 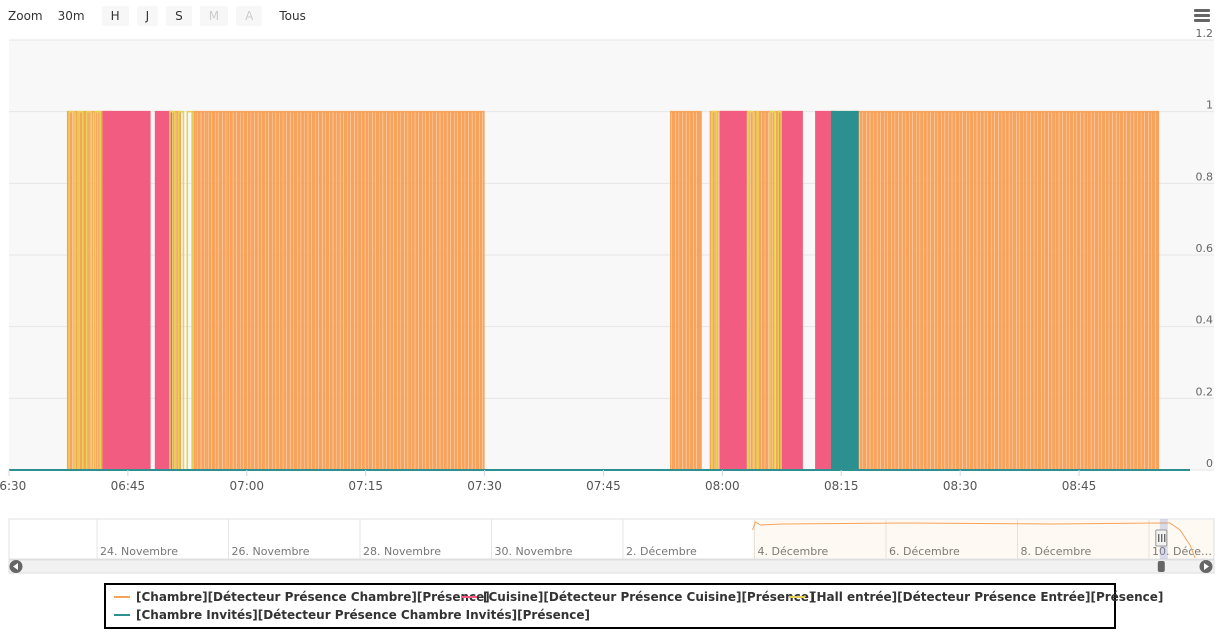 What do you see at coordinates (13, 486) in the screenshot?
I see `x-tick-label: 06:30` at bounding box center [13, 486].